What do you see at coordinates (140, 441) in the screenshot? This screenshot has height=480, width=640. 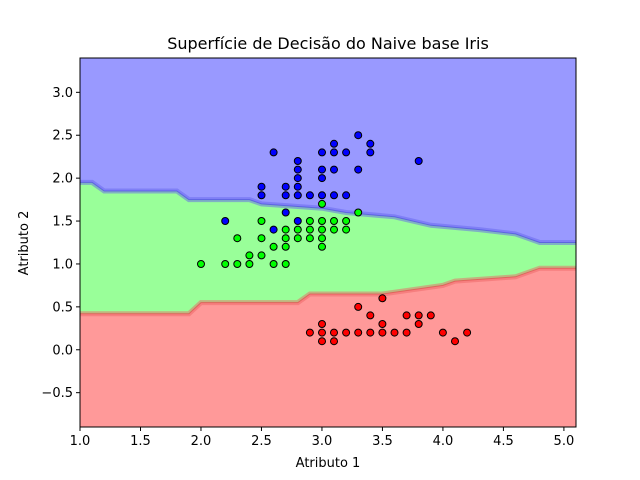 I see `x-tick-label: 1.5` at bounding box center [140, 441].